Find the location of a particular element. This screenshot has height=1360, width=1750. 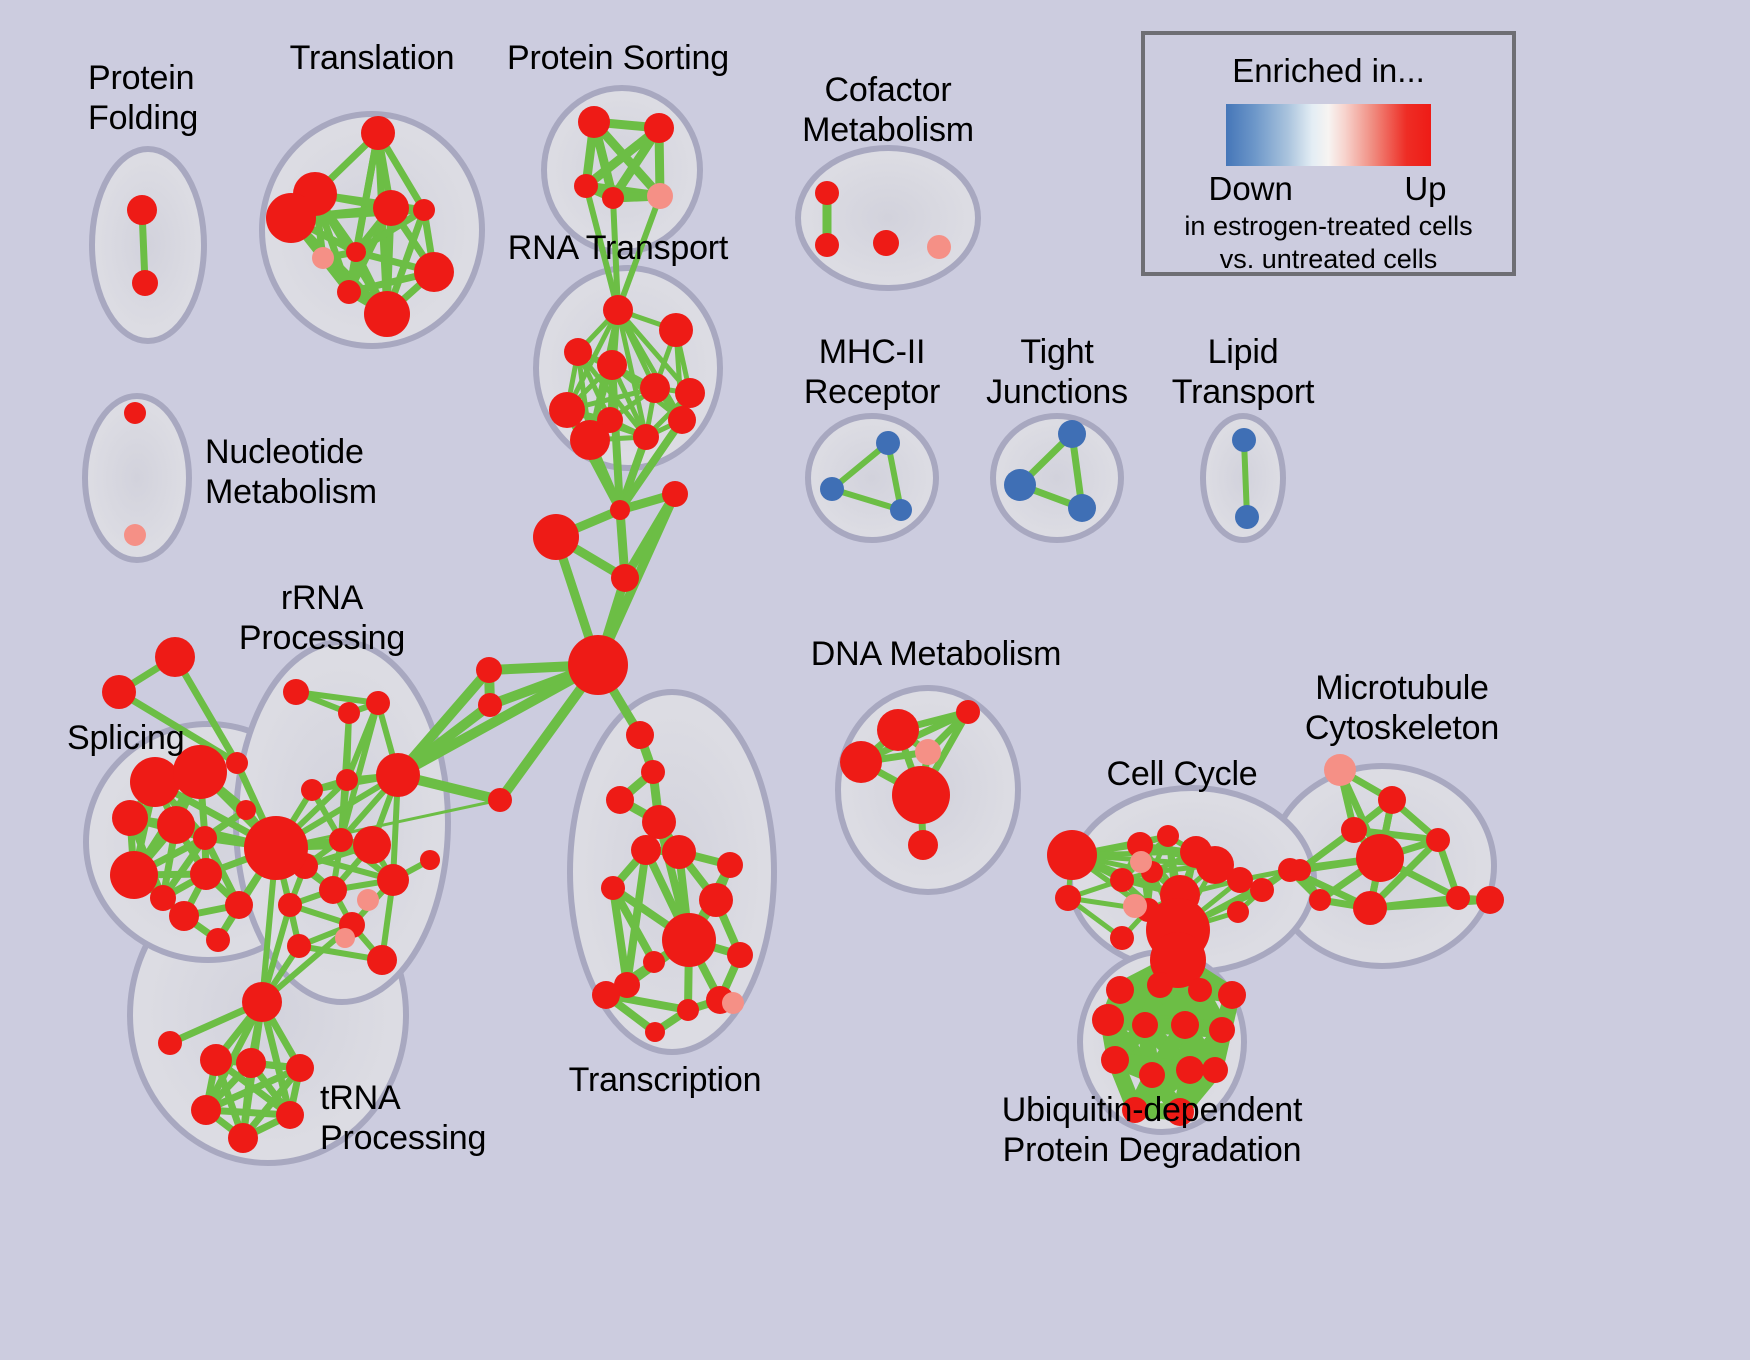

legend-color-gradient-bar is located at coordinates (1328, 135).